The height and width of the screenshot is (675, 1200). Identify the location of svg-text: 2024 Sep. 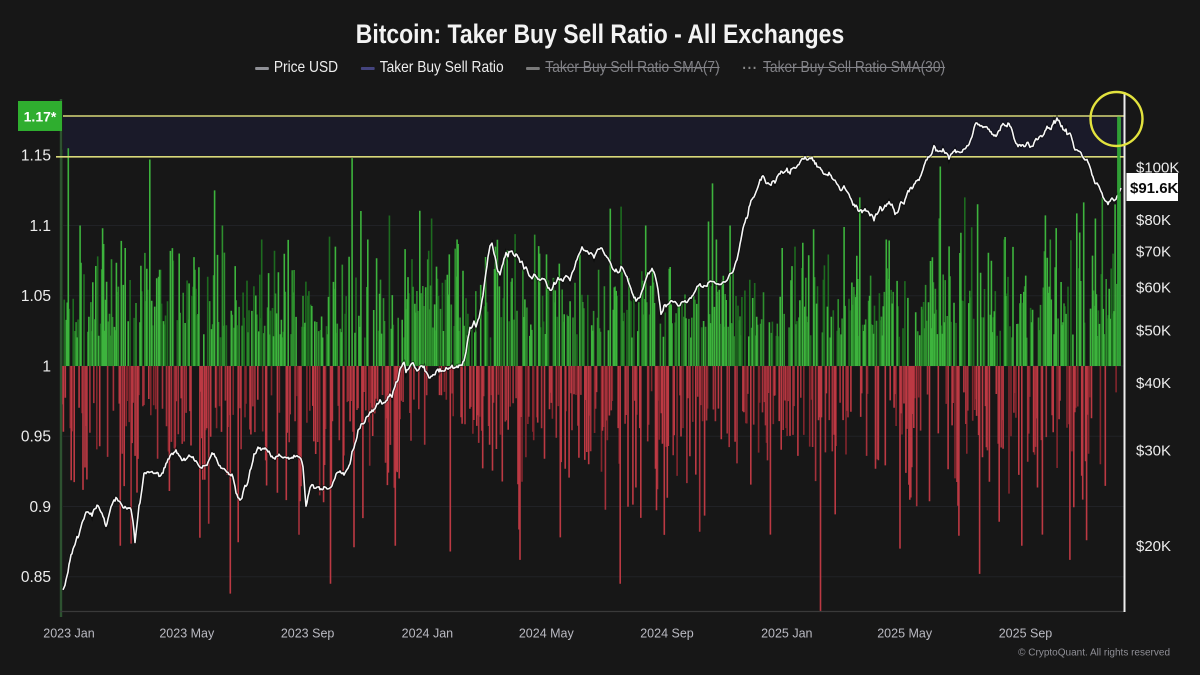
(667, 634).